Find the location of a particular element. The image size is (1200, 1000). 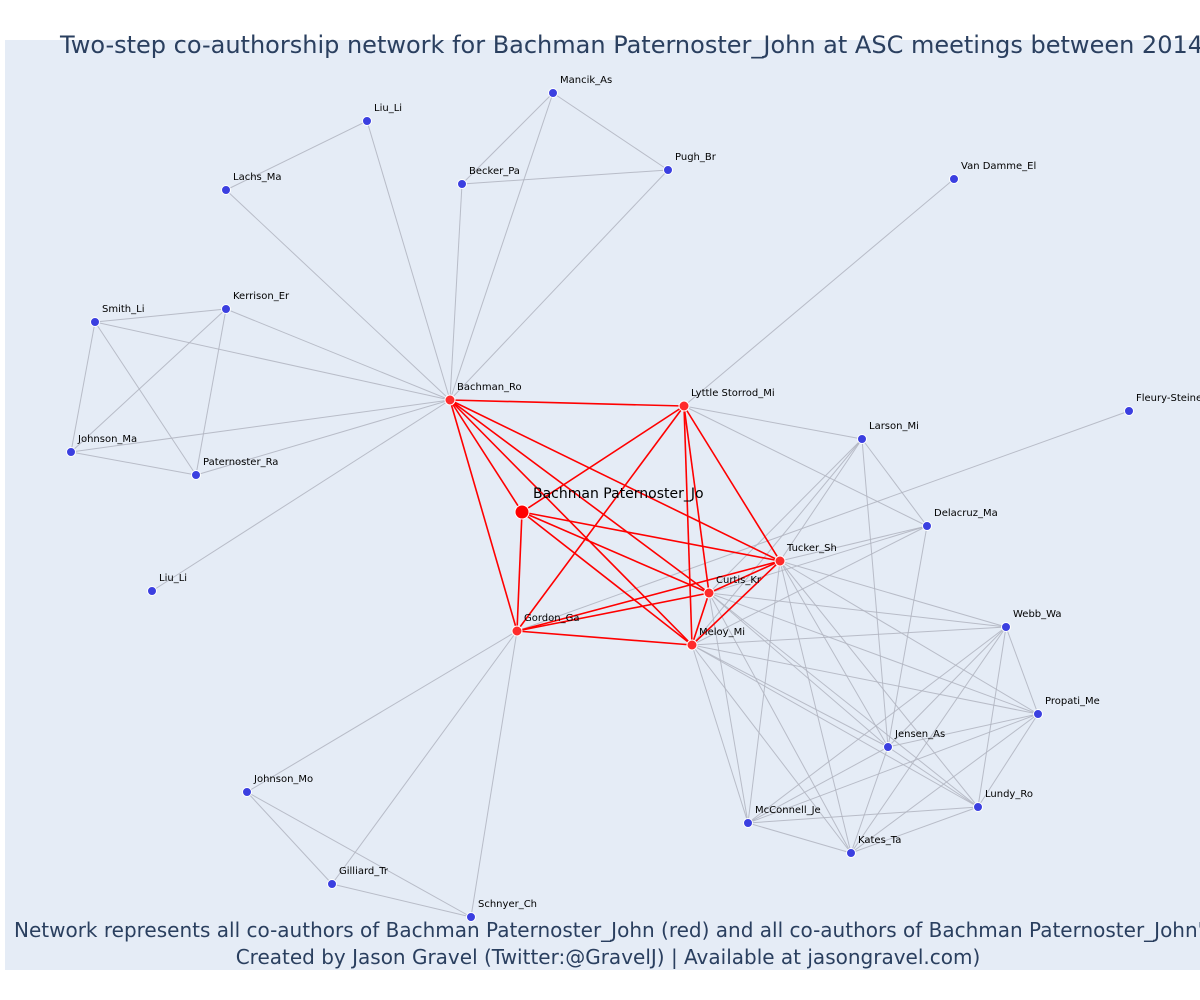

edge-mancik-pugh is located at coordinates (610, 131).